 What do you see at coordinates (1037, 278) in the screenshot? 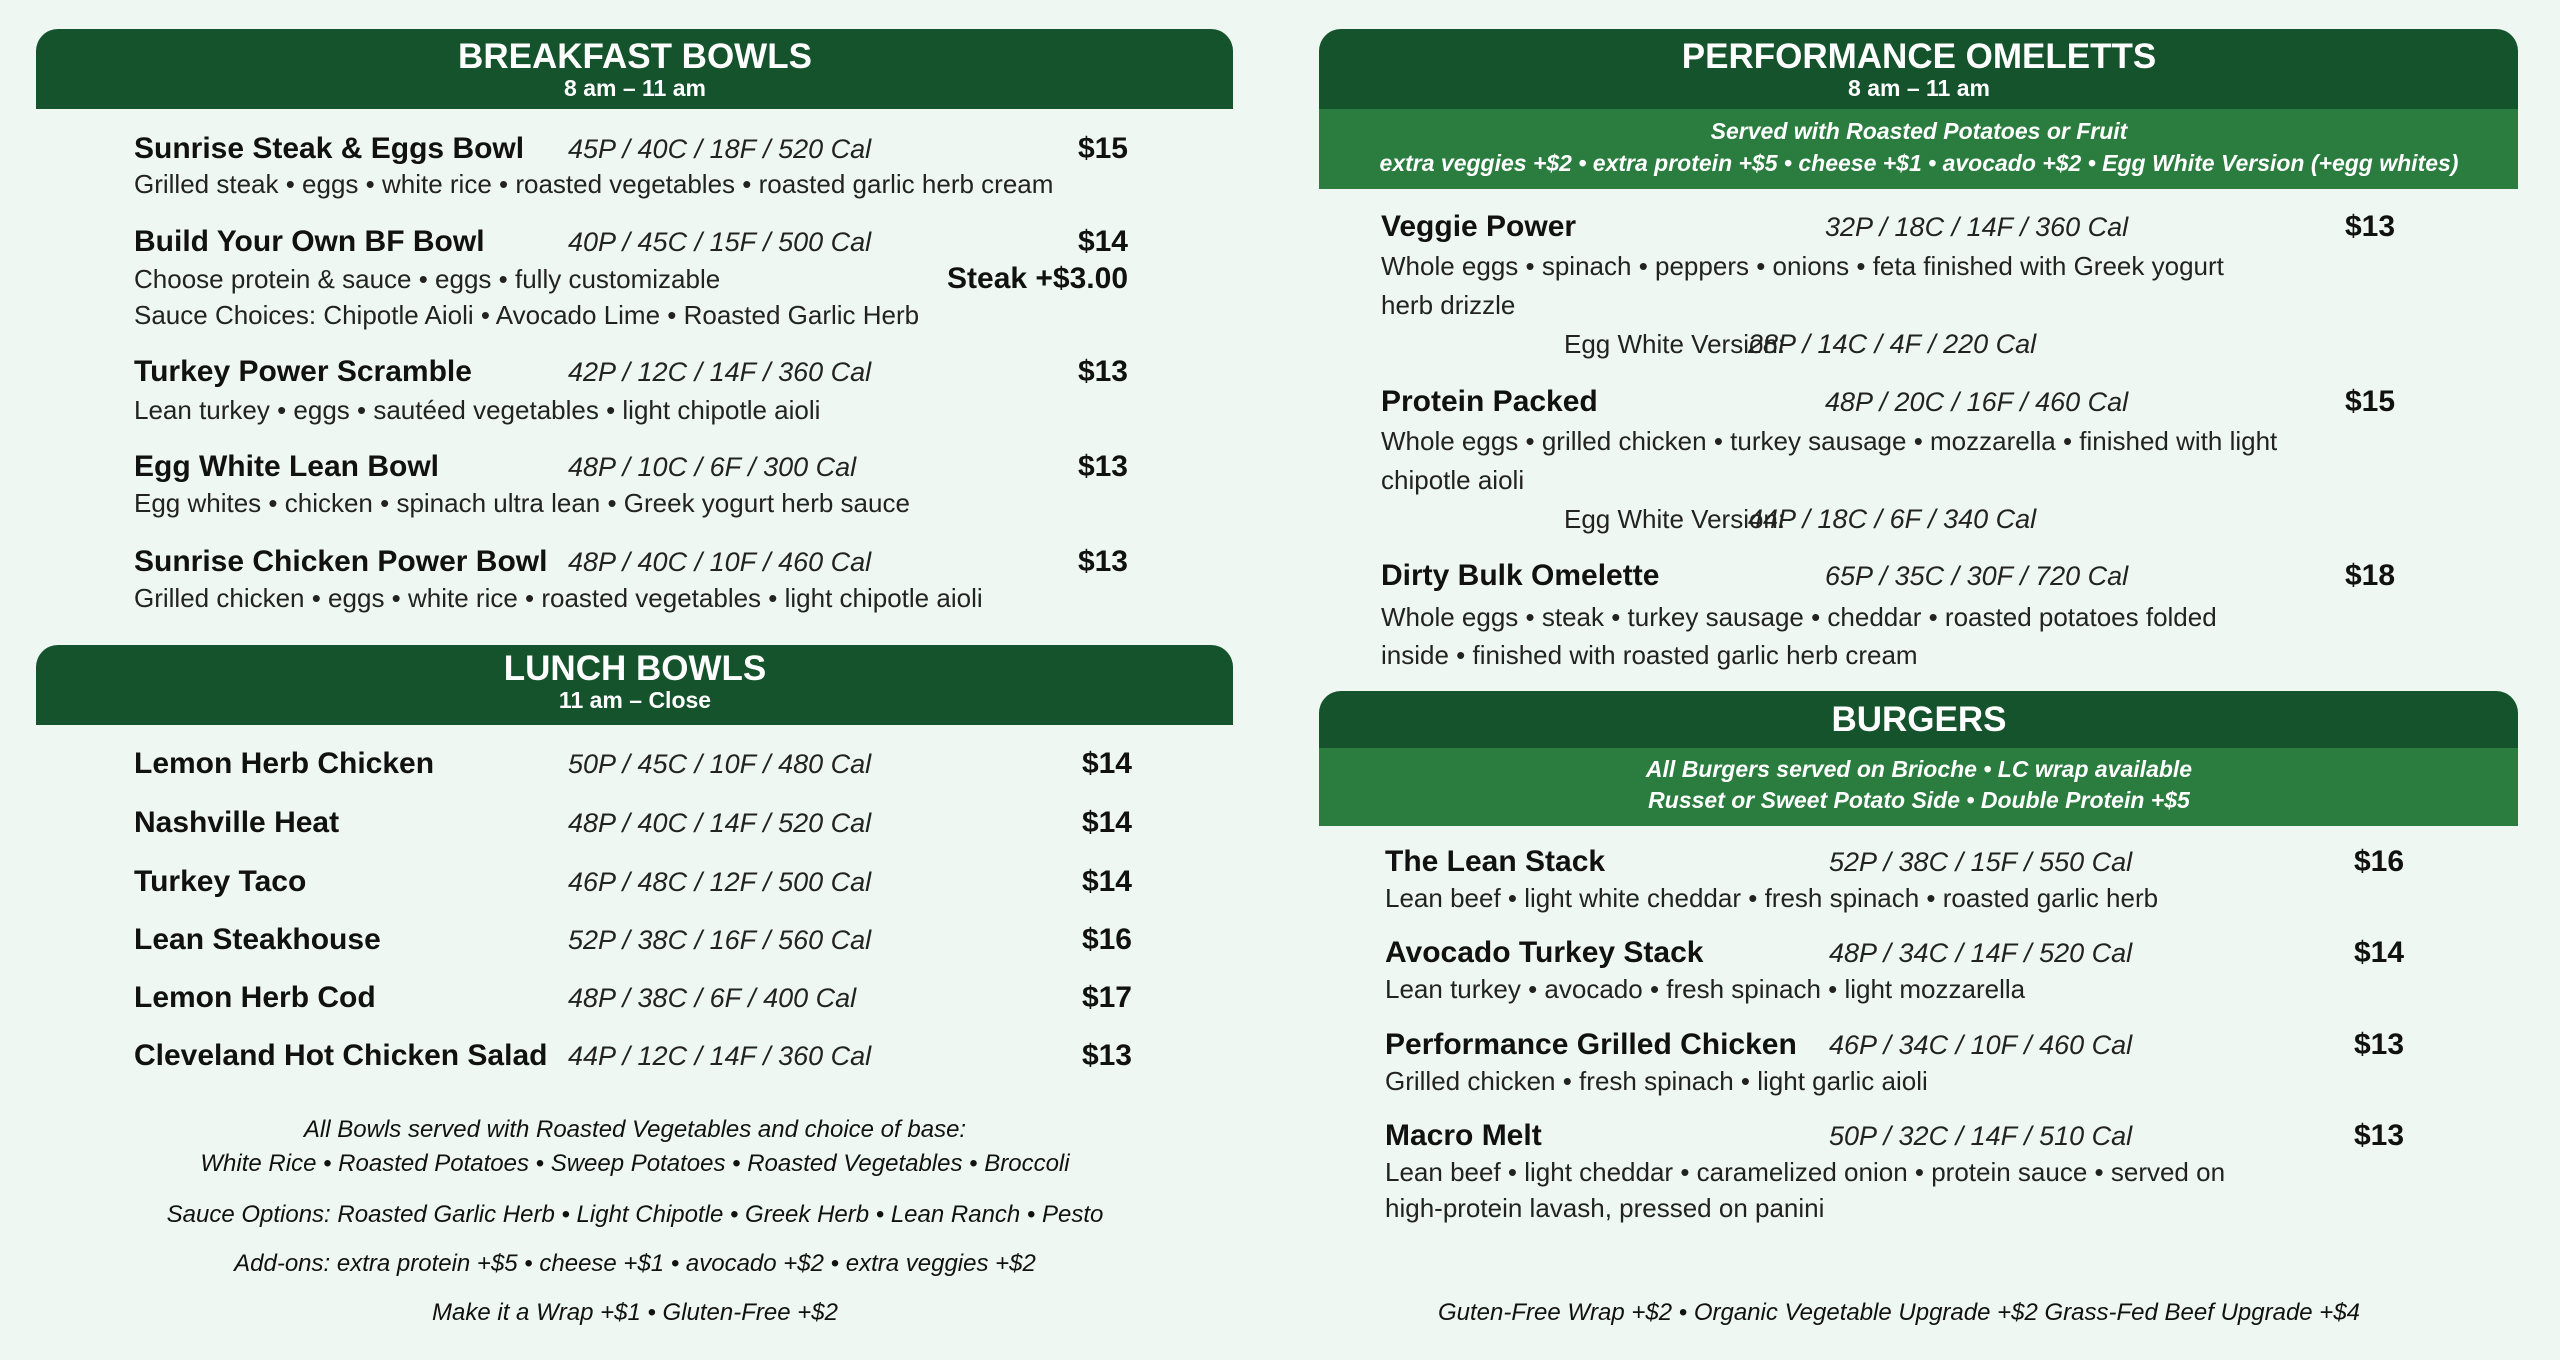
I see `item-addon-price: Steak +$3.00` at bounding box center [1037, 278].